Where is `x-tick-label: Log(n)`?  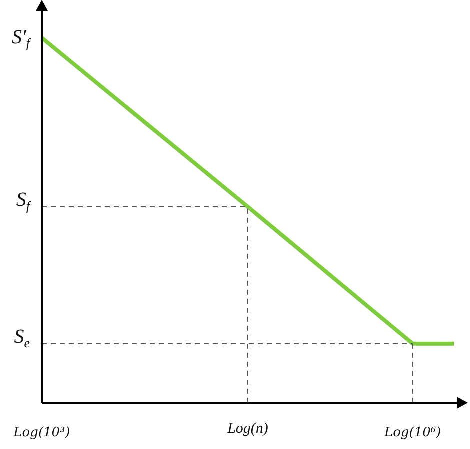 x-tick-label: Log(n) is located at coordinates (247, 428).